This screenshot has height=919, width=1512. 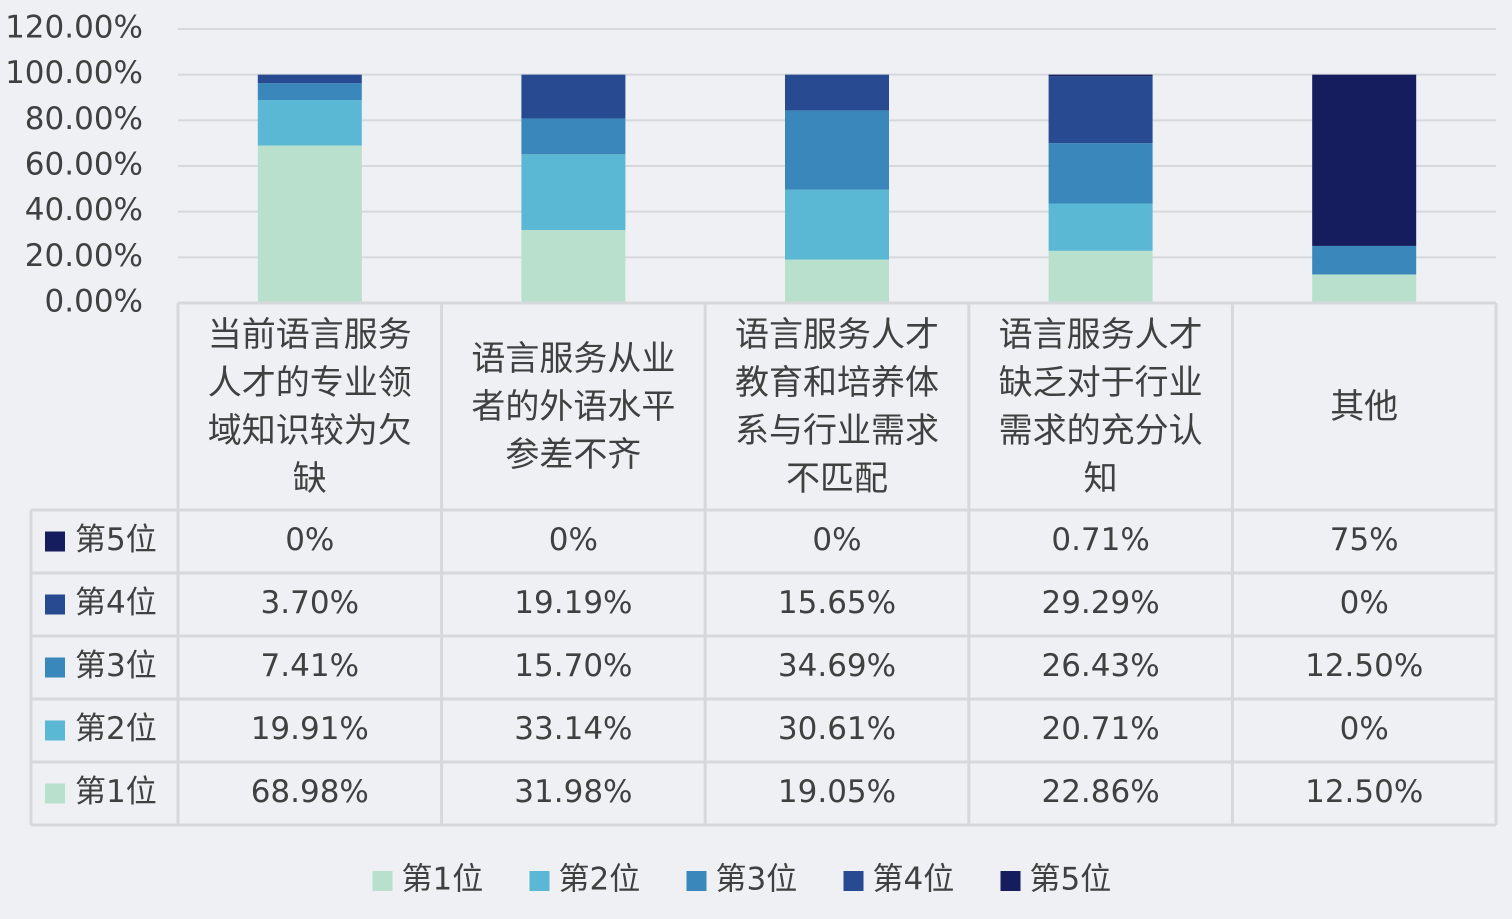 What do you see at coordinates (1100, 729) in the screenshot?
I see `table-cell: 20.71%` at bounding box center [1100, 729].